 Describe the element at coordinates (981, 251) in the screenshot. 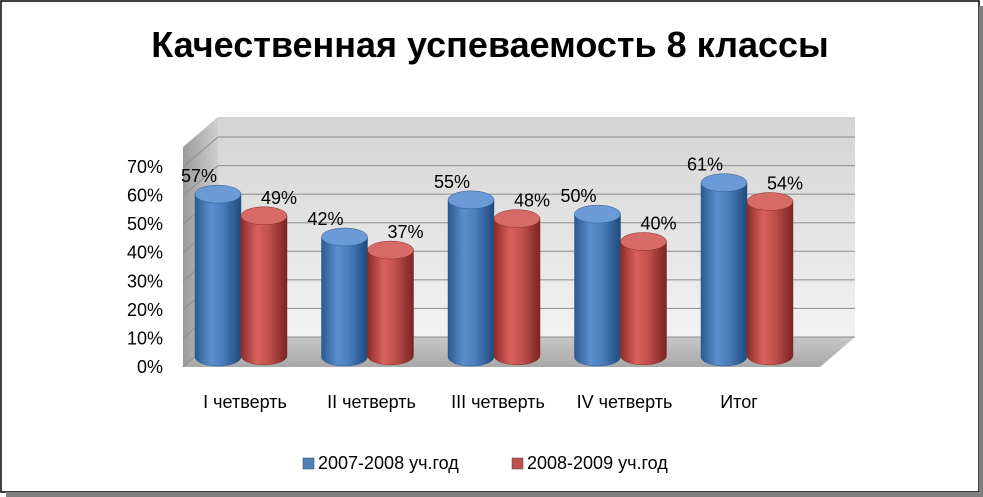

I see `frame-shadow-right` at that location.